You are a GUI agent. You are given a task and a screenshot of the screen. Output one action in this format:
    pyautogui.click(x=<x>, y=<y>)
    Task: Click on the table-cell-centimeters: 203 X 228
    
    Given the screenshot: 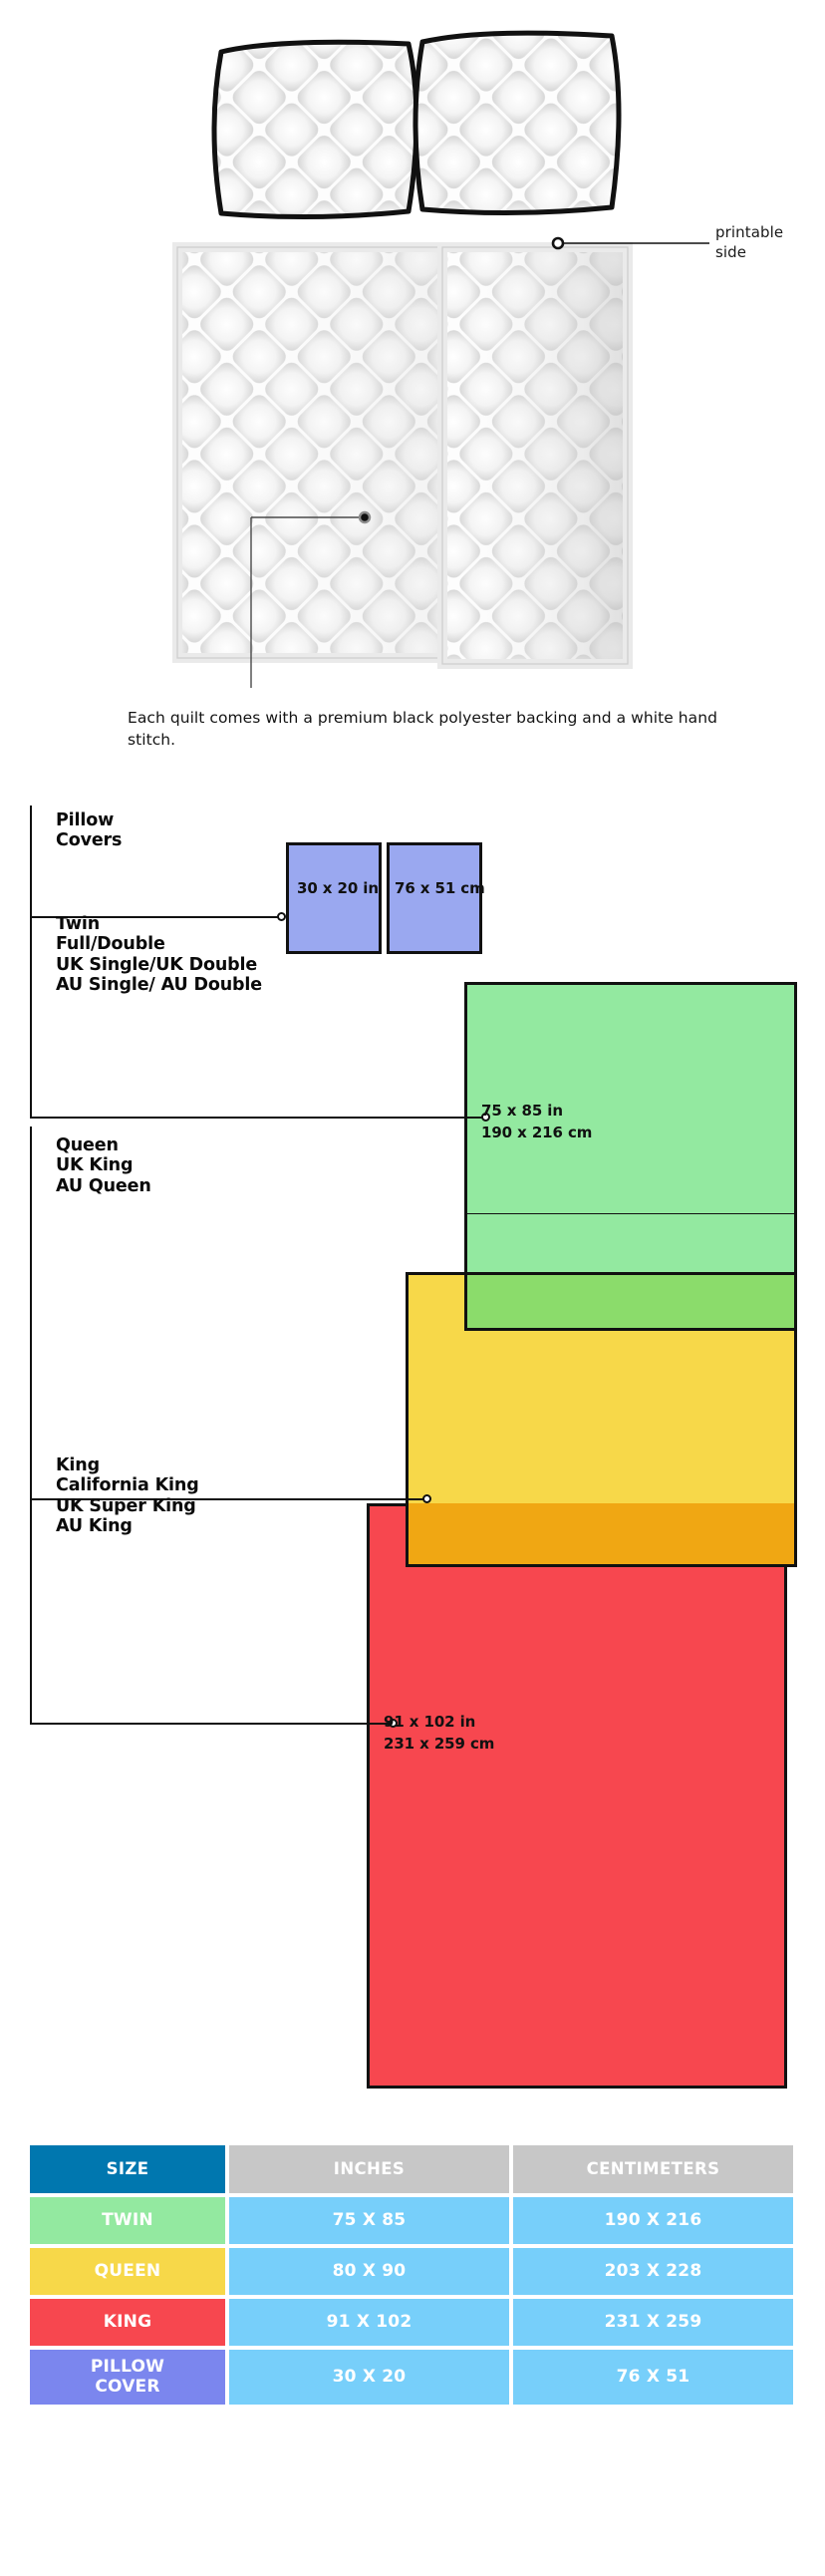 What is the action you would take?
    pyautogui.click(x=653, y=2271)
    